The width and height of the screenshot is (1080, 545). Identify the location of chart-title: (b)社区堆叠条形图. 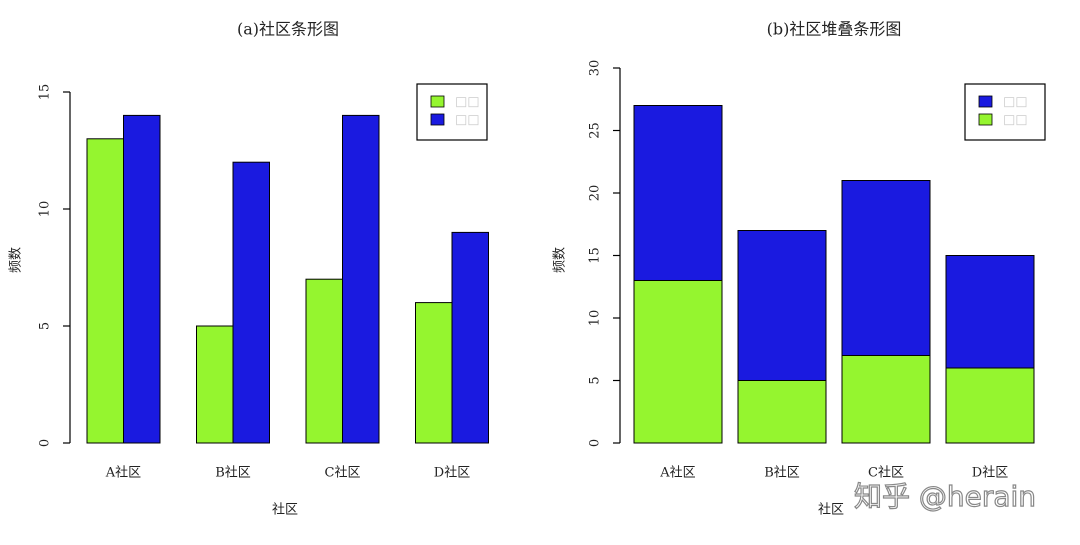
(834, 29).